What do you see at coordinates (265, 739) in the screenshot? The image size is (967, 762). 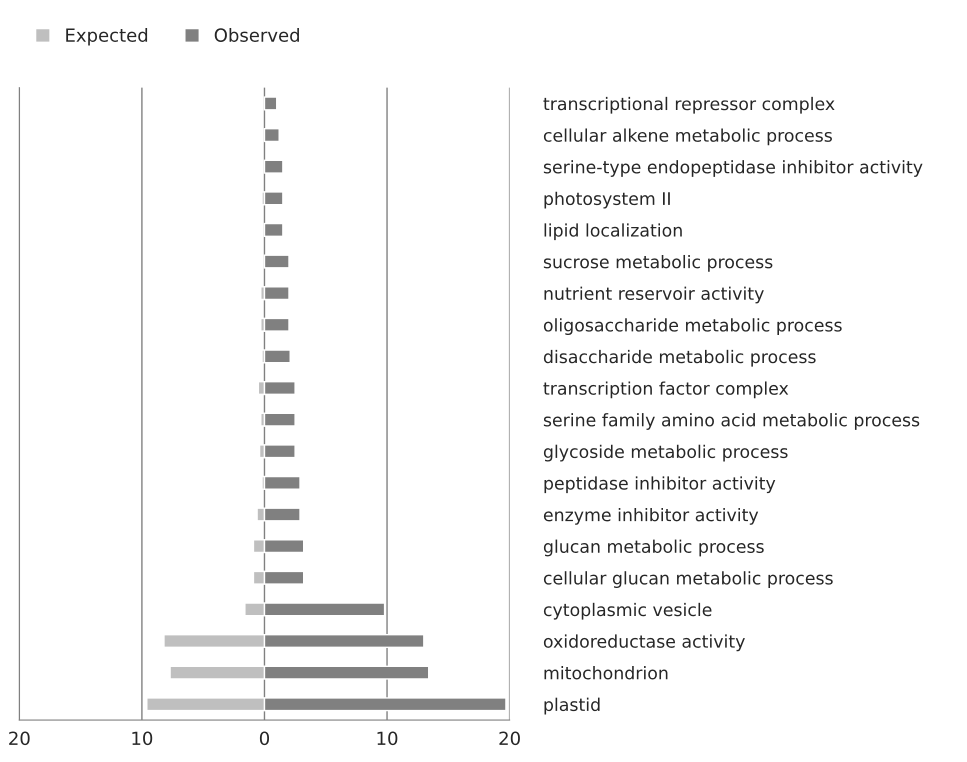 I see `x-tick-label: 0` at bounding box center [265, 739].